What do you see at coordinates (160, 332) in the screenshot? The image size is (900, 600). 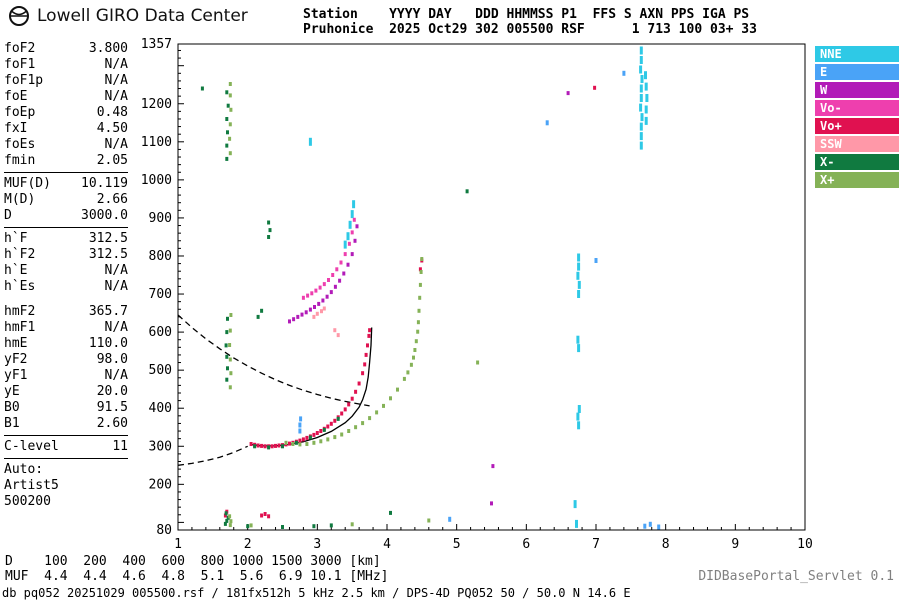 I see `y-tick-label: 600` at bounding box center [160, 332].